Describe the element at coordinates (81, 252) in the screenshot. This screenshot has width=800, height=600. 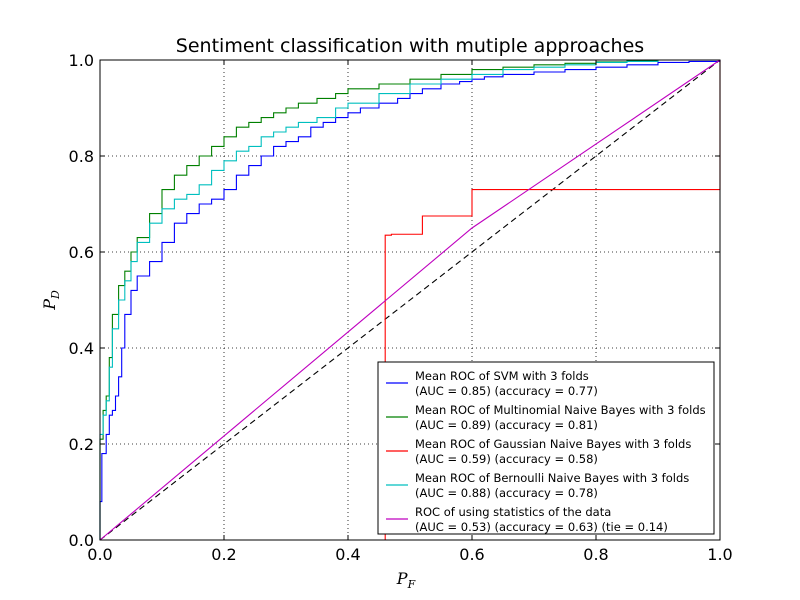
I see `y-tick-label: 0.6` at that location.